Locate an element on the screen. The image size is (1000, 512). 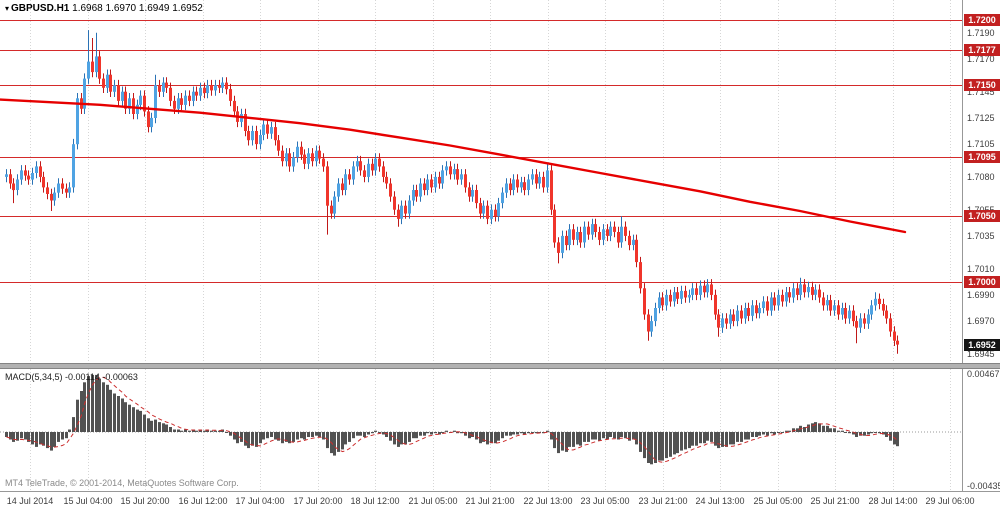
time-tick-label: 15 Jul 20:00 is located at coordinates (145, 501).